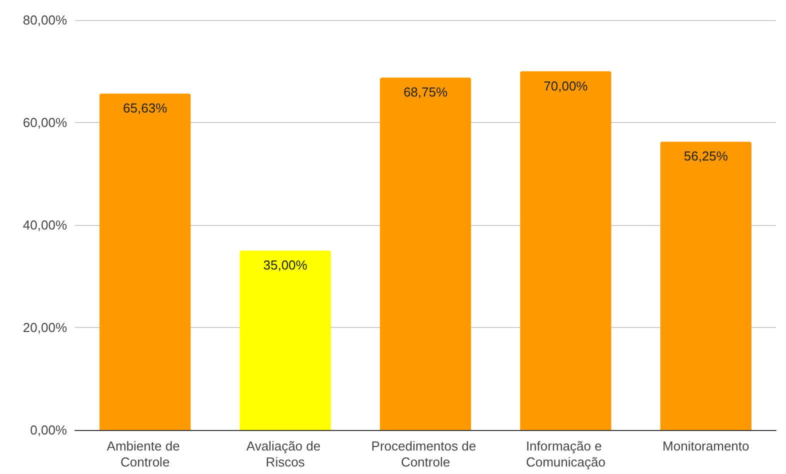 Image resolution: width=786 pixels, height=474 pixels. I want to click on x-tick-label: Procedimentos de Controle, so click(425, 454).